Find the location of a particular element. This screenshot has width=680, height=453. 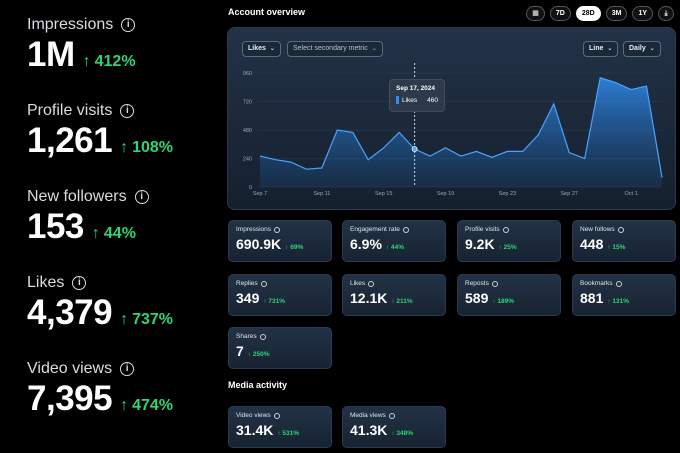

range-7d-button: 7D is located at coordinates (560, 13).